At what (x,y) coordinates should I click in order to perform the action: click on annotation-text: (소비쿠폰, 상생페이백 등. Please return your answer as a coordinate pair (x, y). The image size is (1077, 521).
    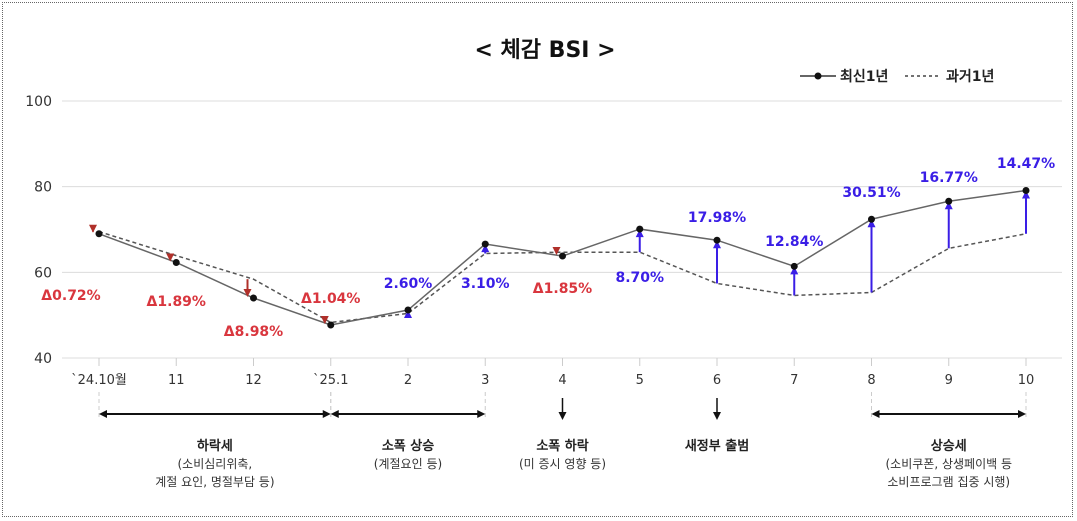
    Looking at the image, I should click on (948, 464).